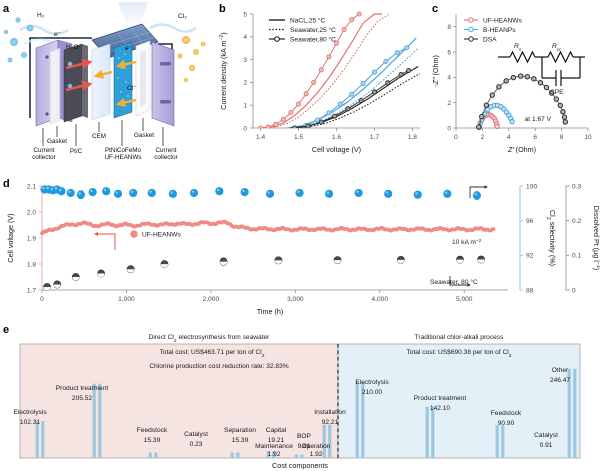  What do you see at coordinates (57, 141) in the screenshot?
I see `gasket-left-label: Gasket` at bounding box center [57, 141].